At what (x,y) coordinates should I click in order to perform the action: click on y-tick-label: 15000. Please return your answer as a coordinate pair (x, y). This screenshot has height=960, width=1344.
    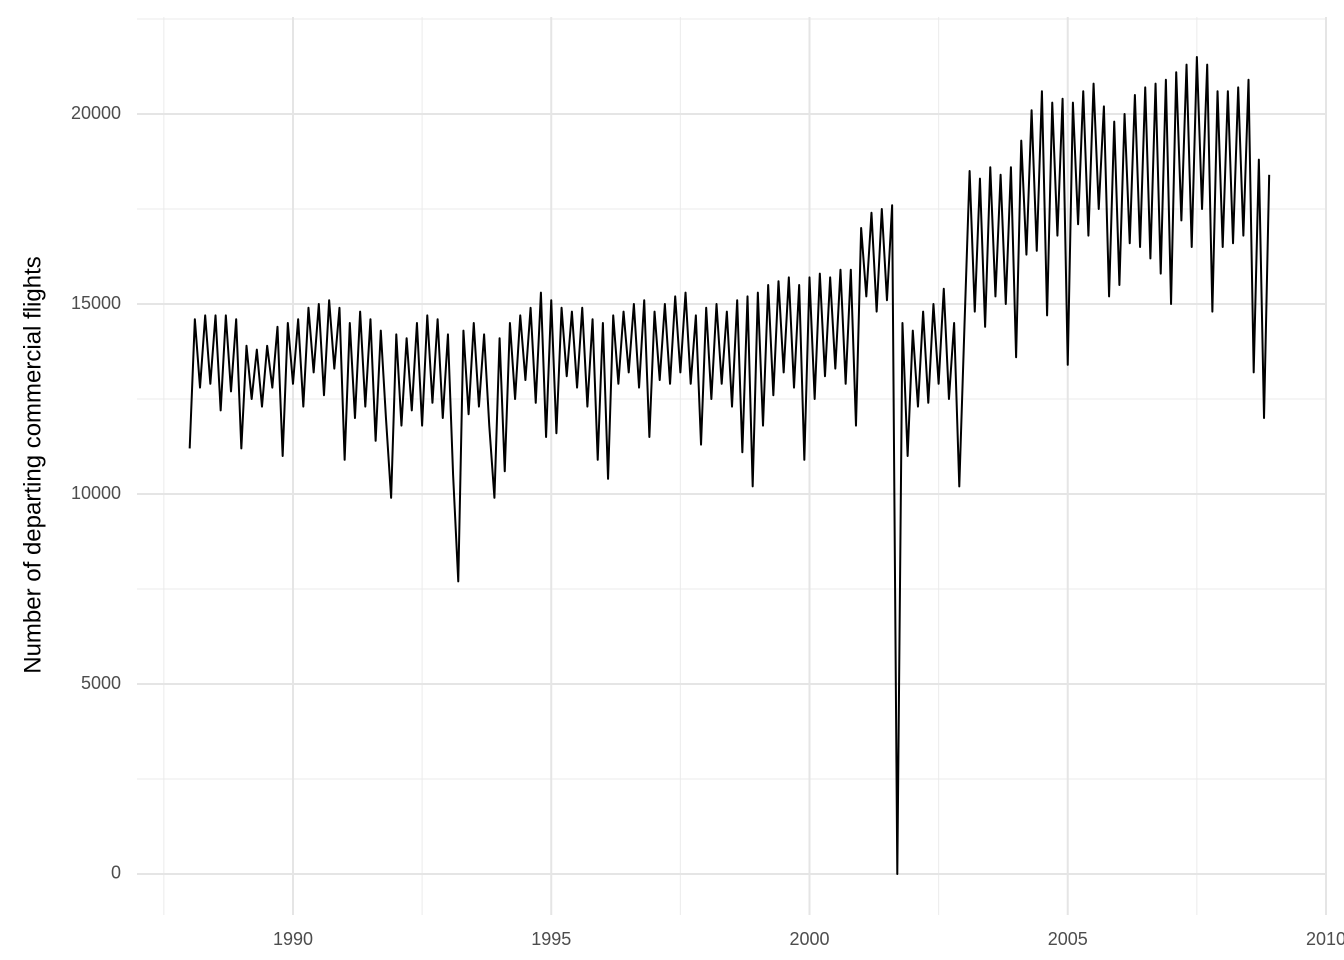
    Looking at the image, I should click on (96, 303).